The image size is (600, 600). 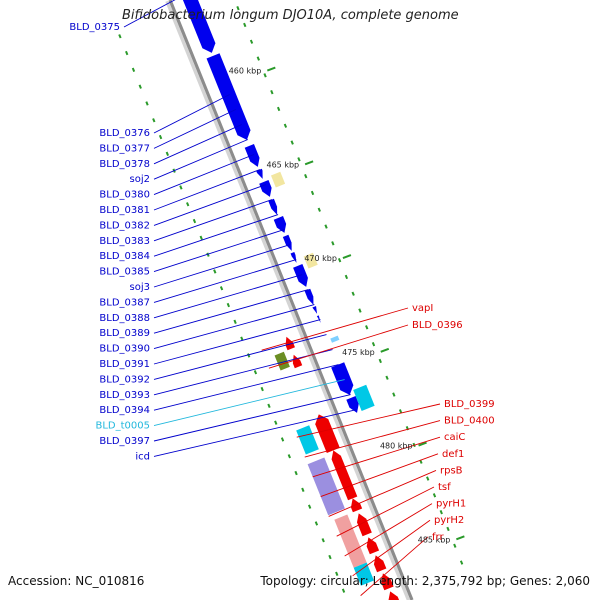 I want to click on gene-label: BLD_0394, so click(x=124, y=410).